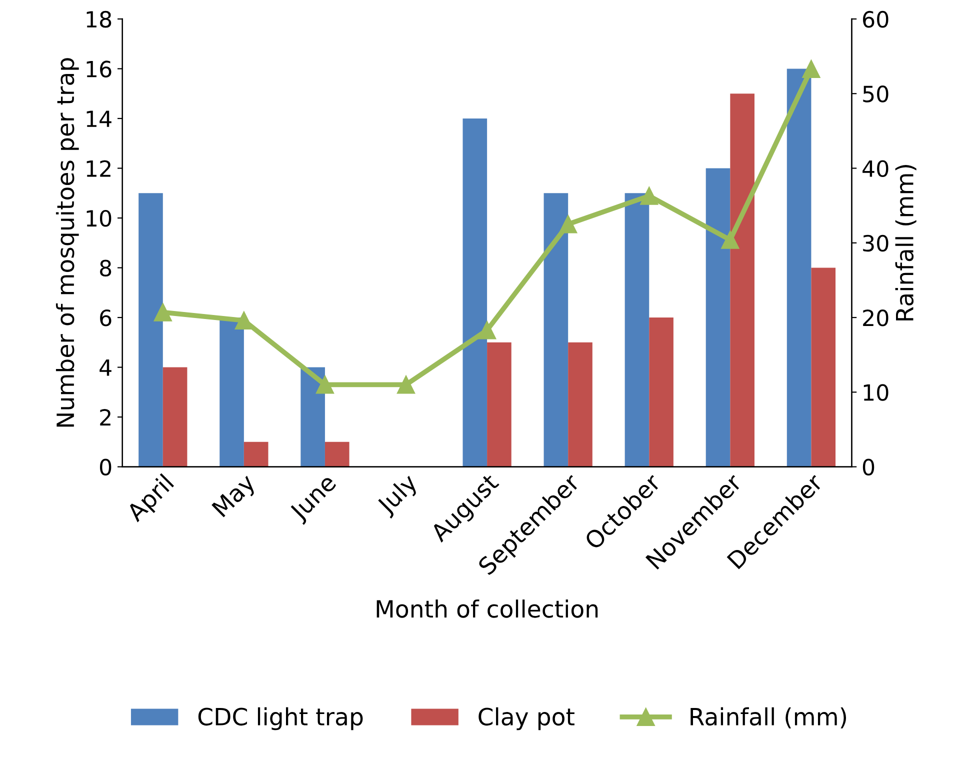  I want to click on y2-tick-label: 0, so click(868, 467).